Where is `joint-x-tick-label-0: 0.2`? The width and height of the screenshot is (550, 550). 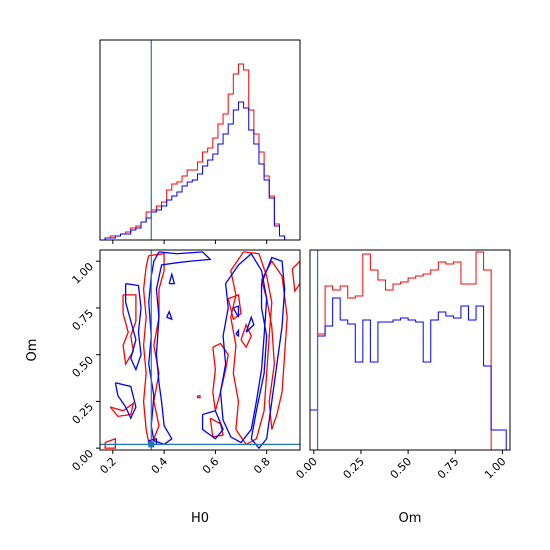
joint-x-tick-label-0: 0.2 is located at coordinates (108, 466).